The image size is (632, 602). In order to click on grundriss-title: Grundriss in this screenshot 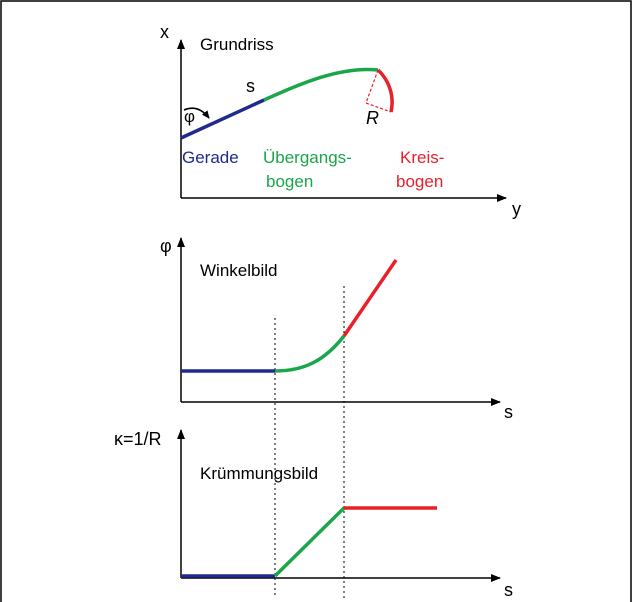, I will do `click(237, 44)`.